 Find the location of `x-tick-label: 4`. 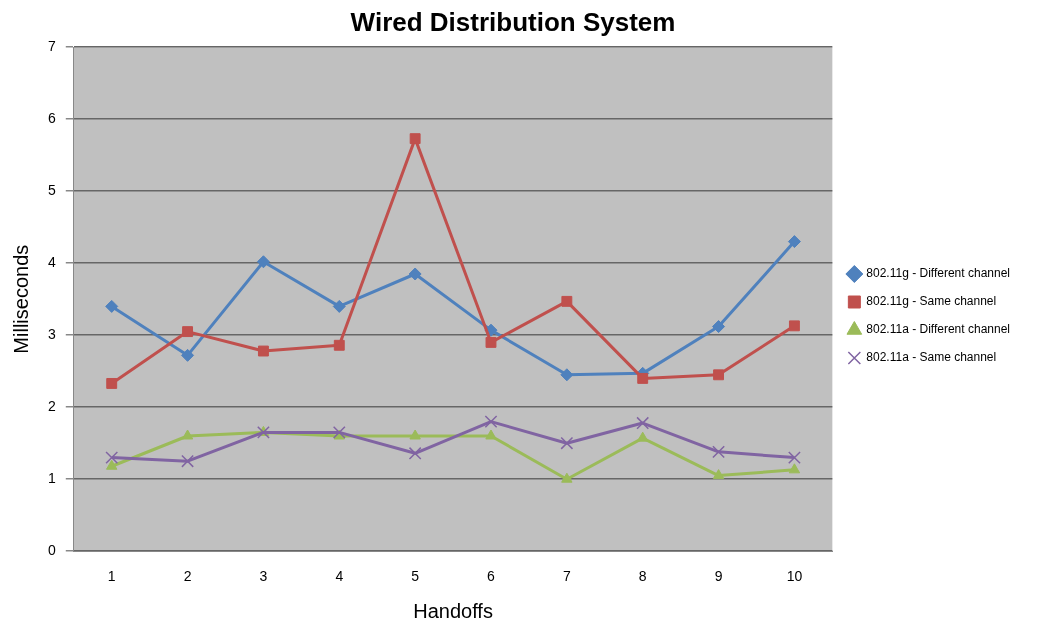

x-tick-label: 4 is located at coordinates (339, 576).